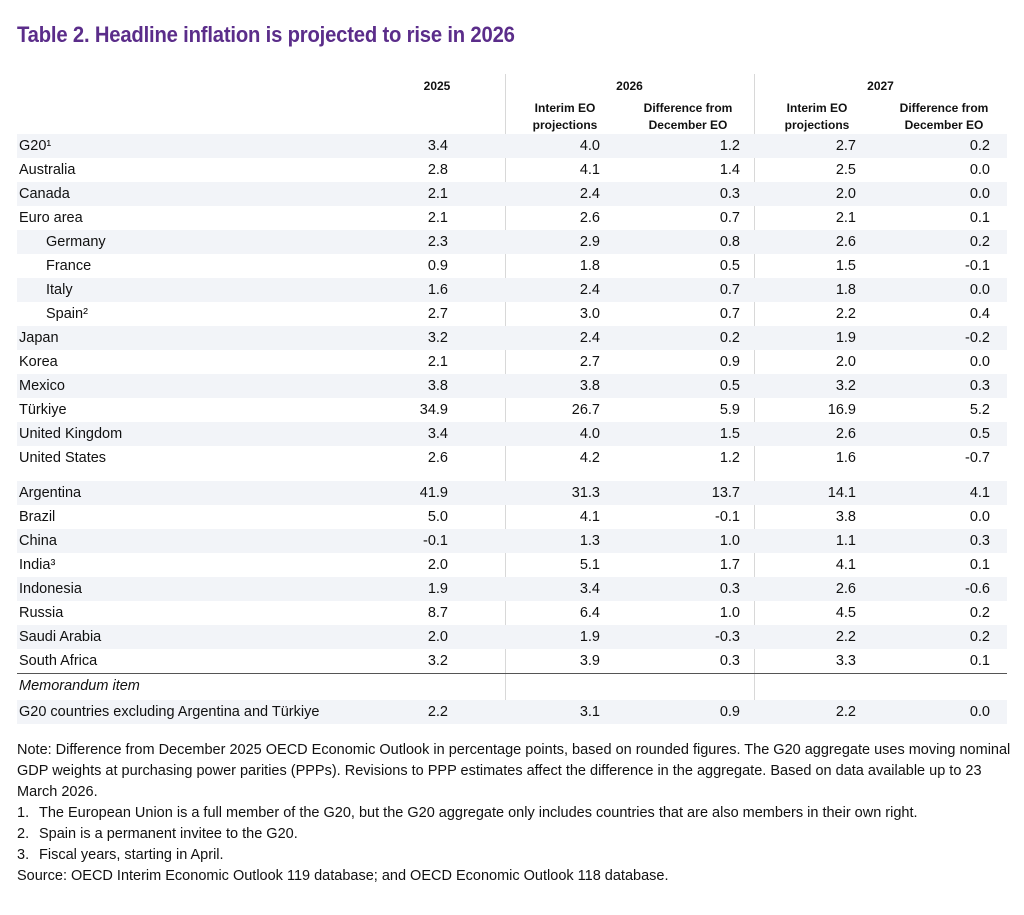 This screenshot has height=915, width=1024. What do you see at coordinates (585, 493) in the screenshot?
I see `cell: 31.3` at bounding box center [585, 493].